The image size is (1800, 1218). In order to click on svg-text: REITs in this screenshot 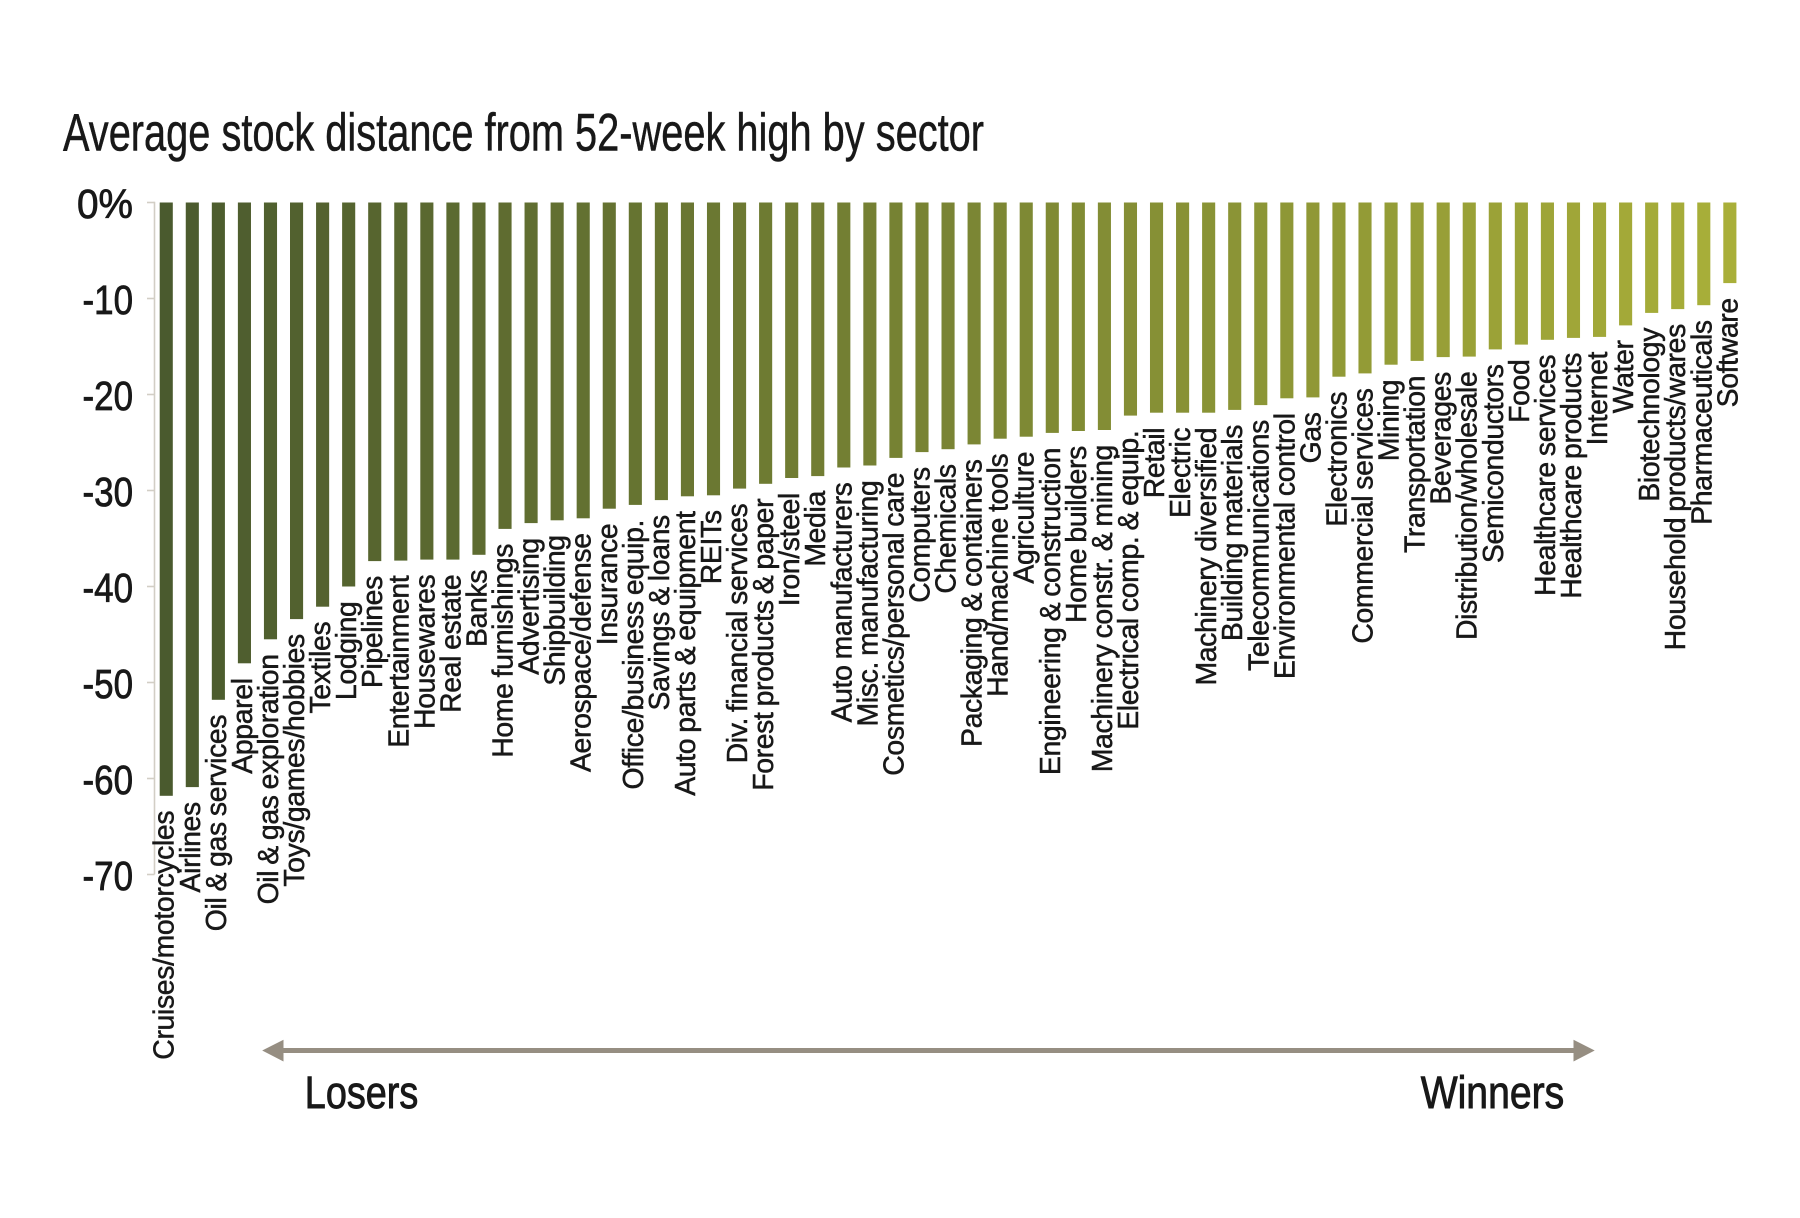, I will do `click(712, 547)`.